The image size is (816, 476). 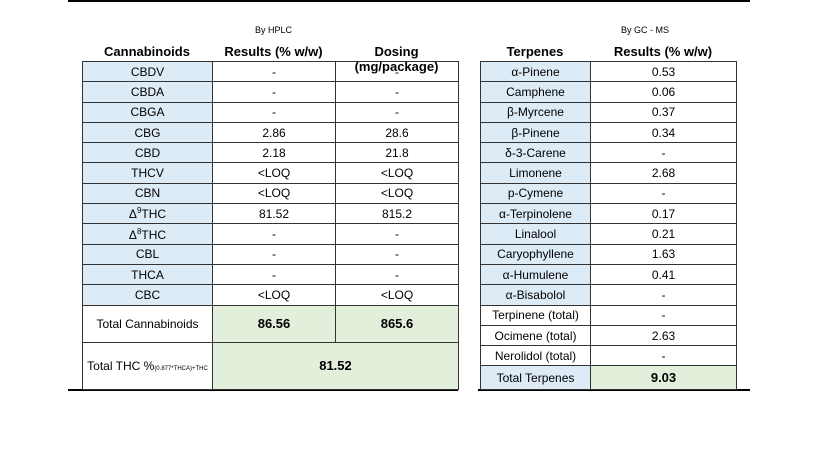 What do you see at coordinates (147, 112) in the screenshot?
I see `cell: CBGA` at bounding box center [147, 112].